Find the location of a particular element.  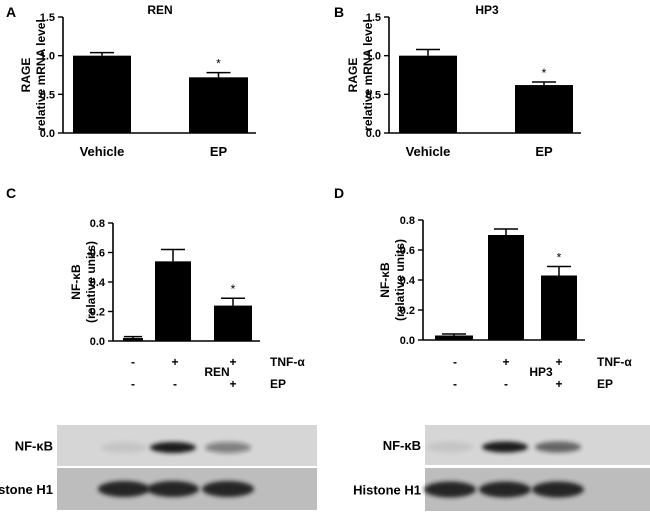

panel-label: C is located at coordinates (11, 193).